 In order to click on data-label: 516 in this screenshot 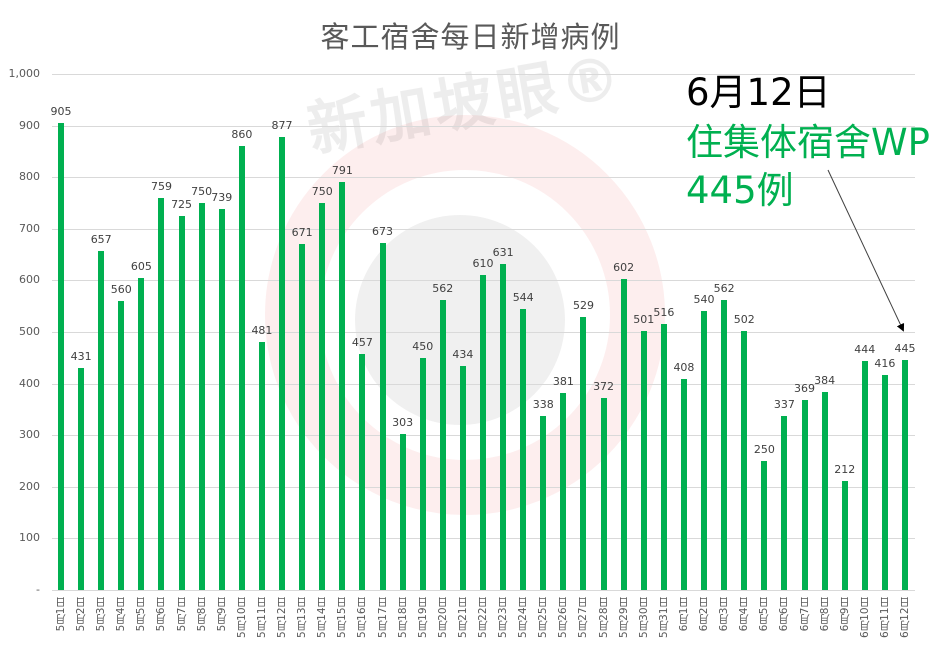, I will do `click(664, 312)`.